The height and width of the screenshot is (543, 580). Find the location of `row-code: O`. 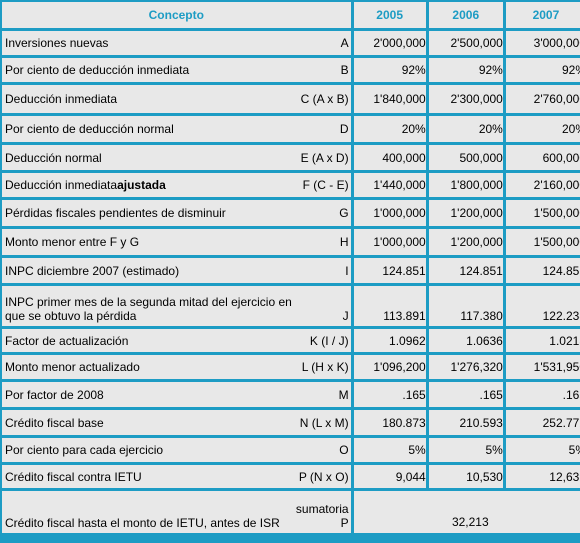

row-code: O is located at coordinates (344, 450).